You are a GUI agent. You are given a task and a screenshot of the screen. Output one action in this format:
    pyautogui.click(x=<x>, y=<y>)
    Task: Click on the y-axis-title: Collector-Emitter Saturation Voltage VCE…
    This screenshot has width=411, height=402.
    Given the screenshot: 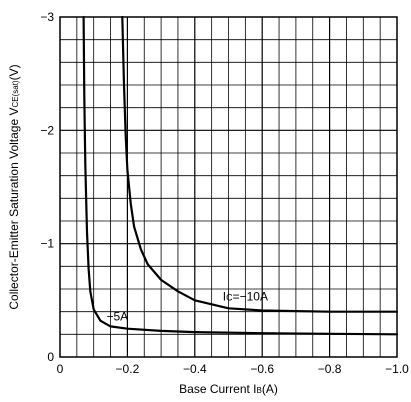 What is the action you would take?
    pyautogui.click(x=14, y=186)
    